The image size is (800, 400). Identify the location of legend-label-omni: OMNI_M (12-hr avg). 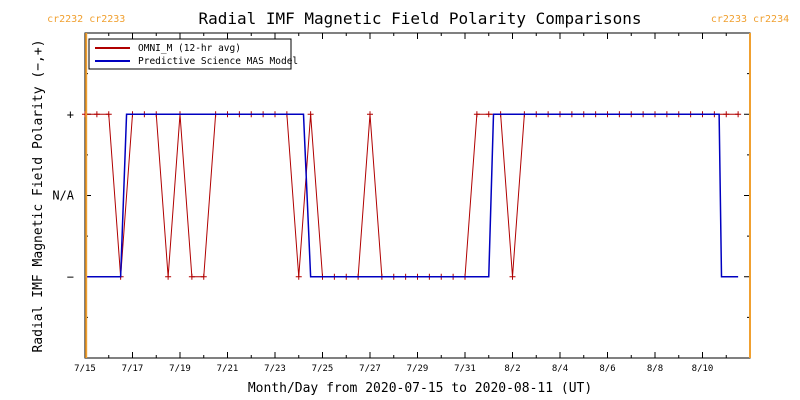
(189, 48).